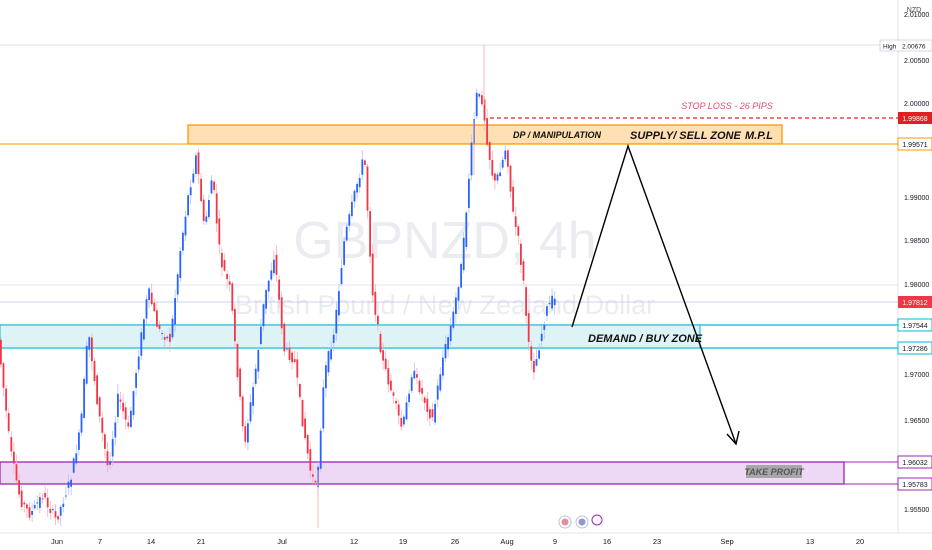 The image size is (932, 550). I want to click on take-profit-label: TAKE PROFIT, so click(774, 472).